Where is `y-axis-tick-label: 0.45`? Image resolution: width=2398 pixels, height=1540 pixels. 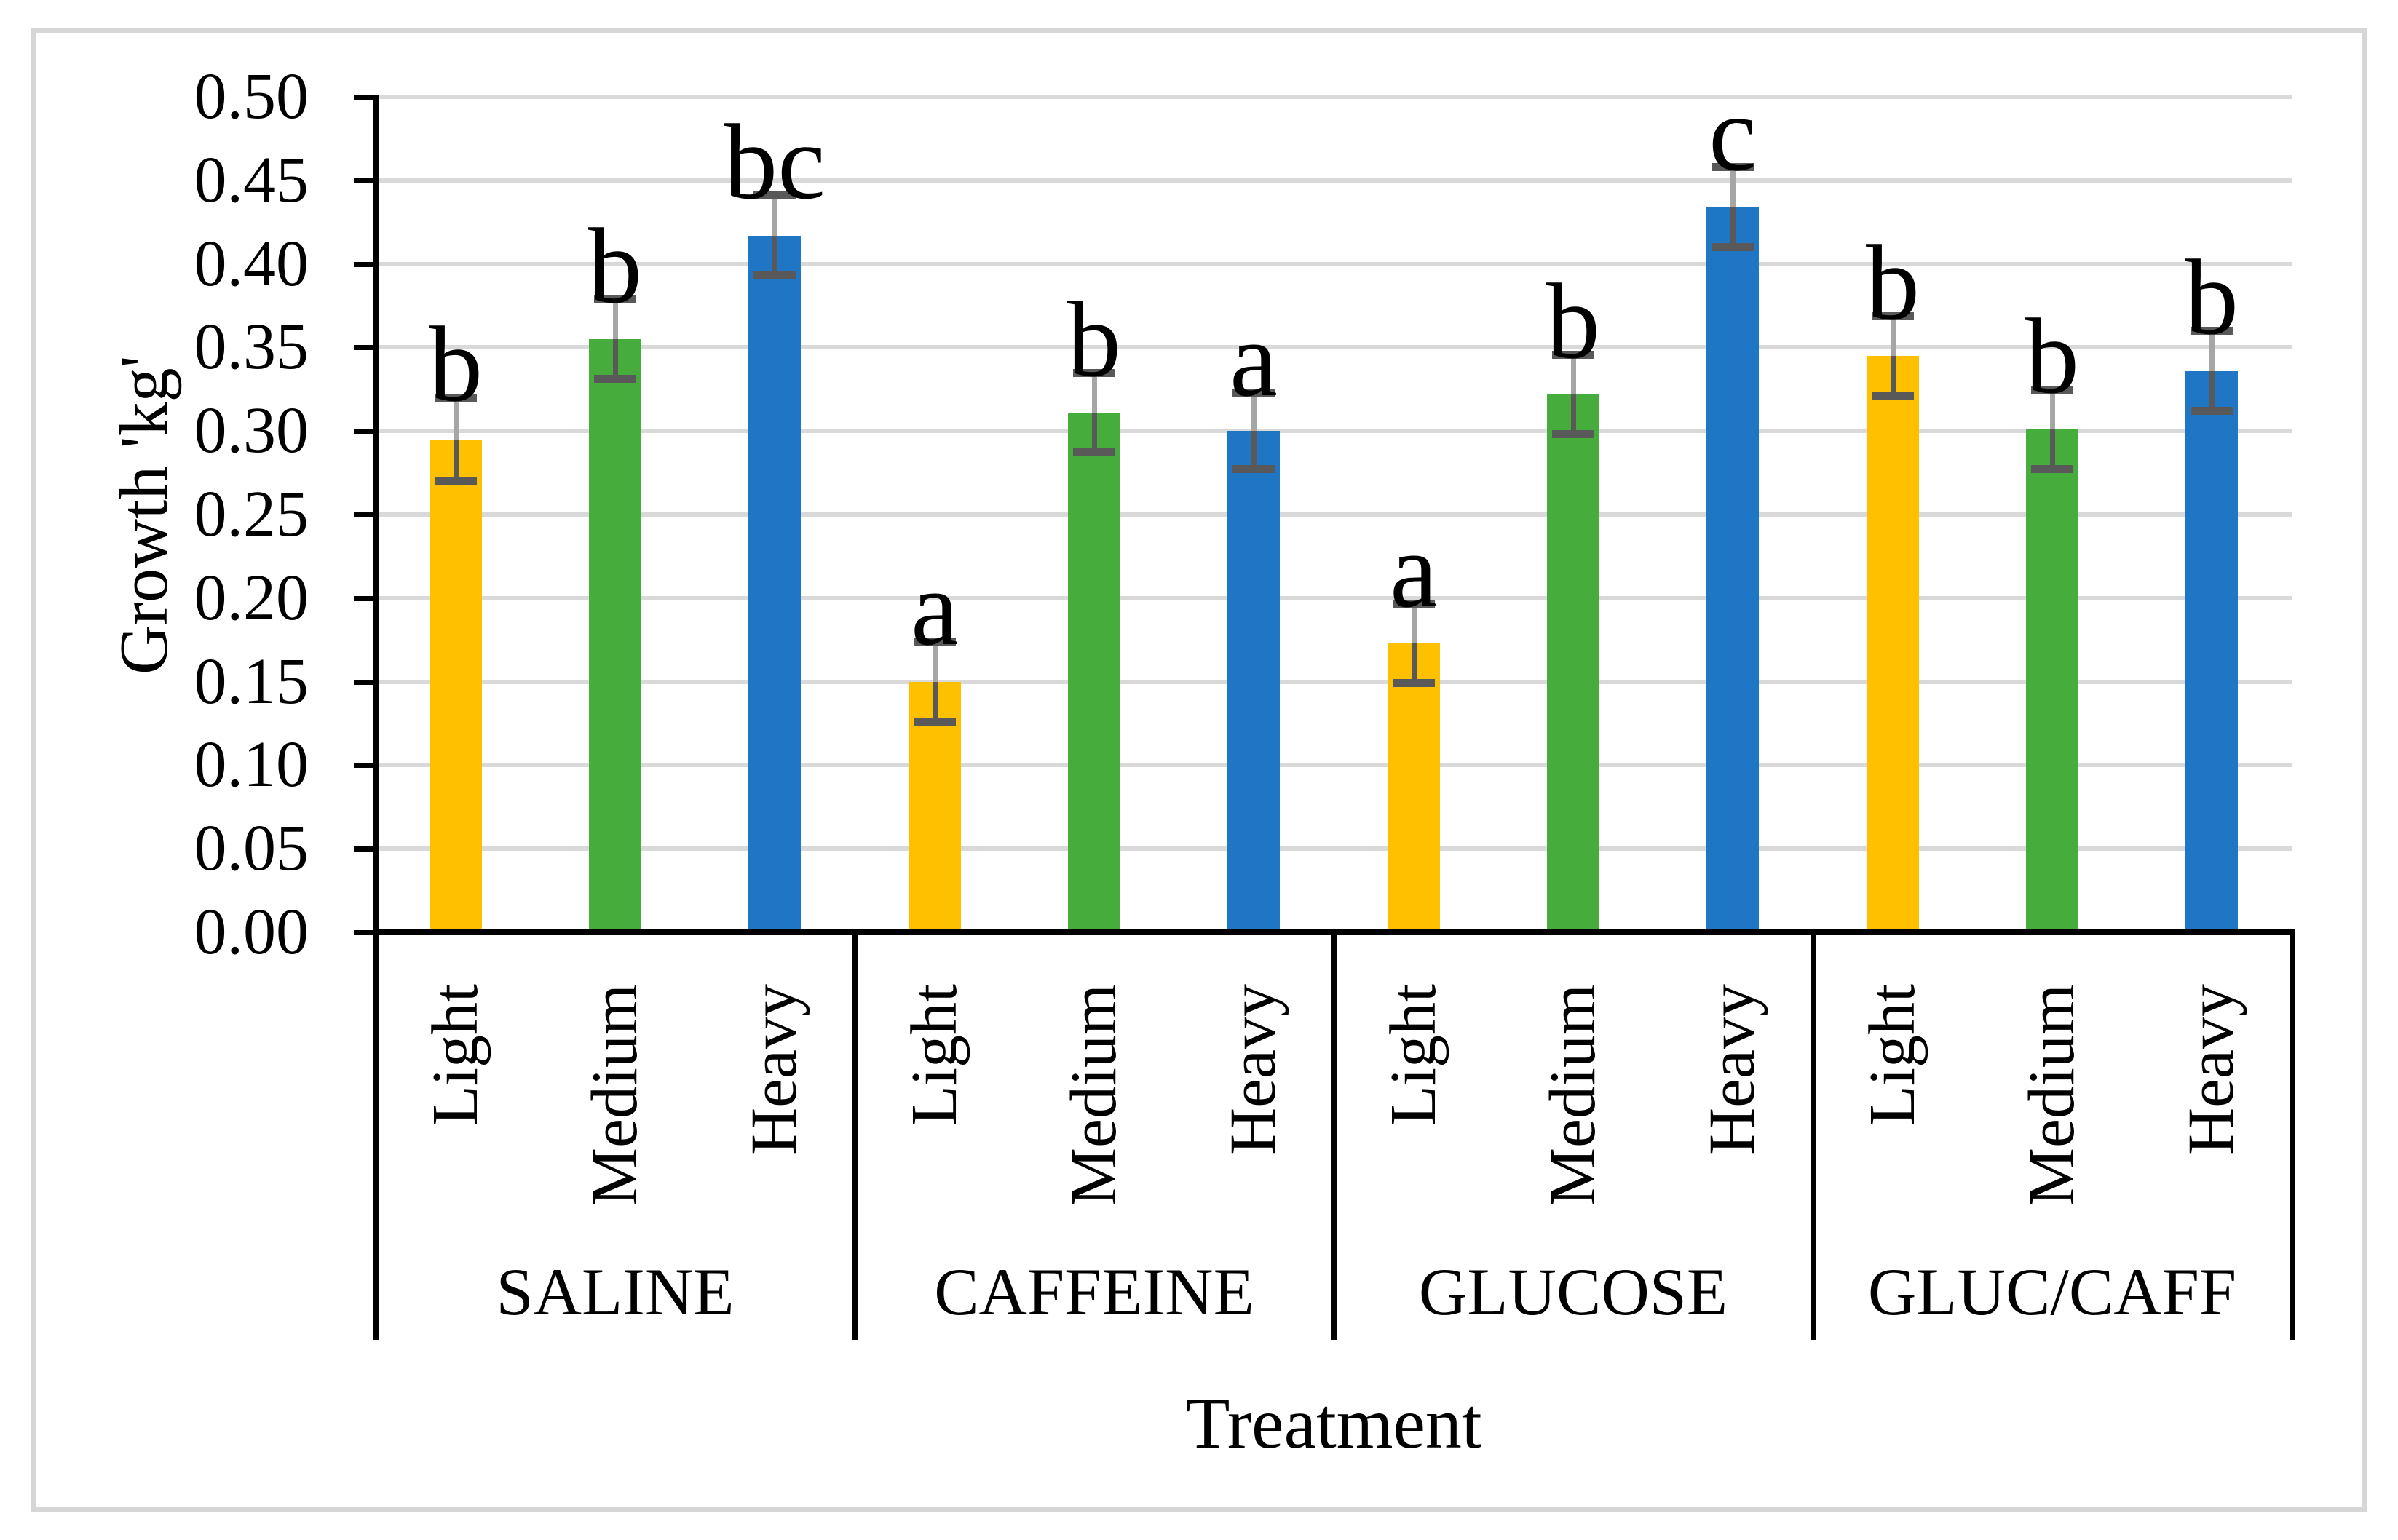
y-axis-tick-label: 0.45 is located at coordinates (251, 180).